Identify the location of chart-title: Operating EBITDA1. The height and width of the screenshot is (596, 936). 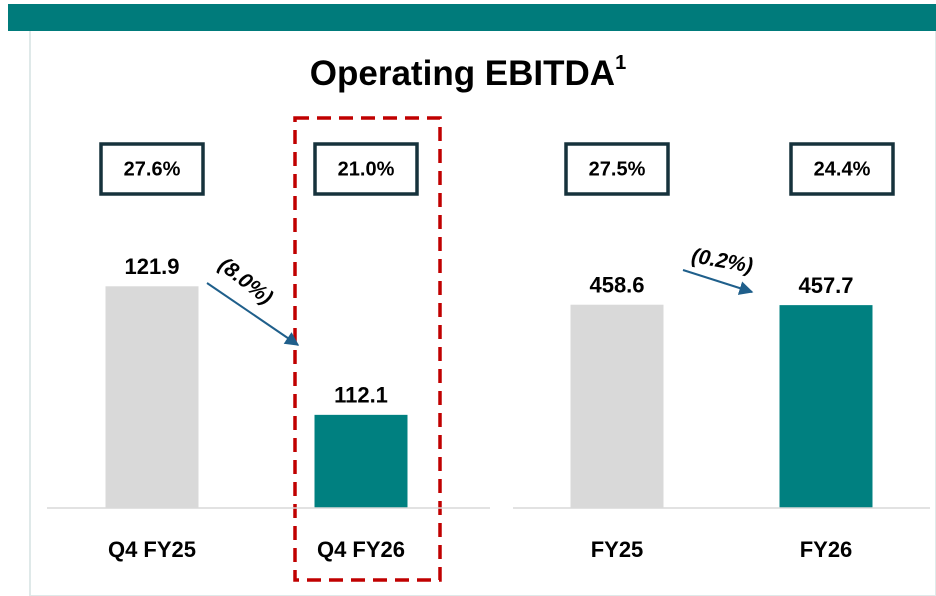
(468, 72).